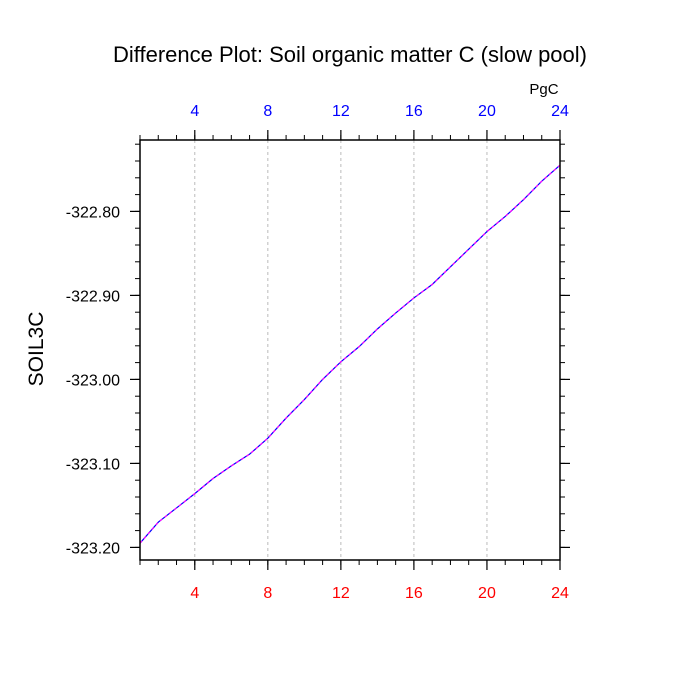  I want to click on x-tick-label-top: 20, so click(487, 111).